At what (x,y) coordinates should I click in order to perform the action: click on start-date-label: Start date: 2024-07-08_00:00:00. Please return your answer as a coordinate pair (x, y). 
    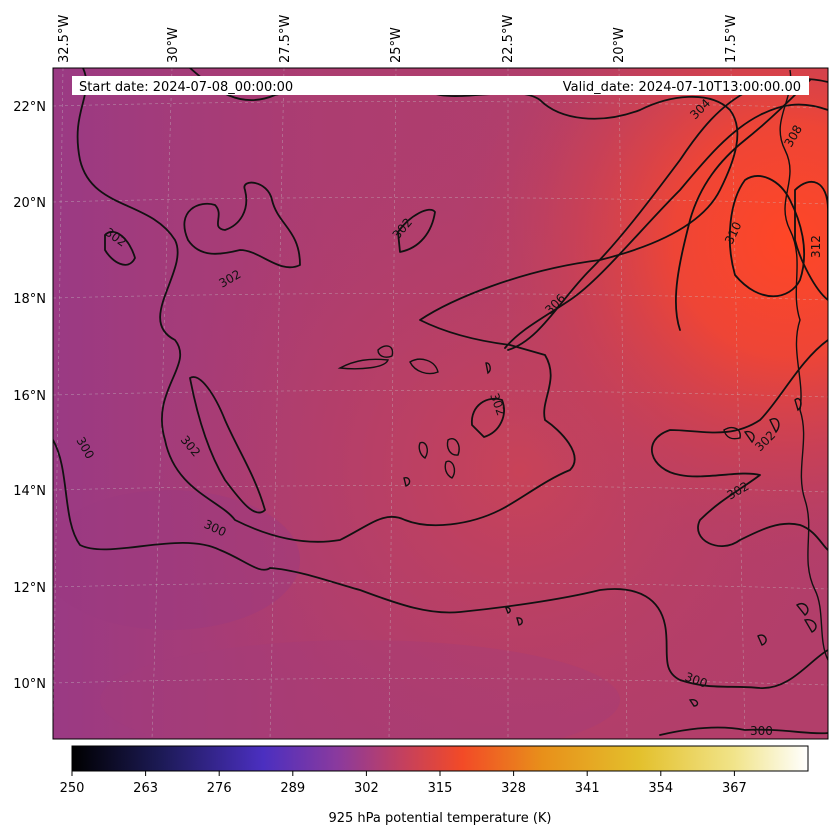
    Looking at the image, I should click on (186, 87).